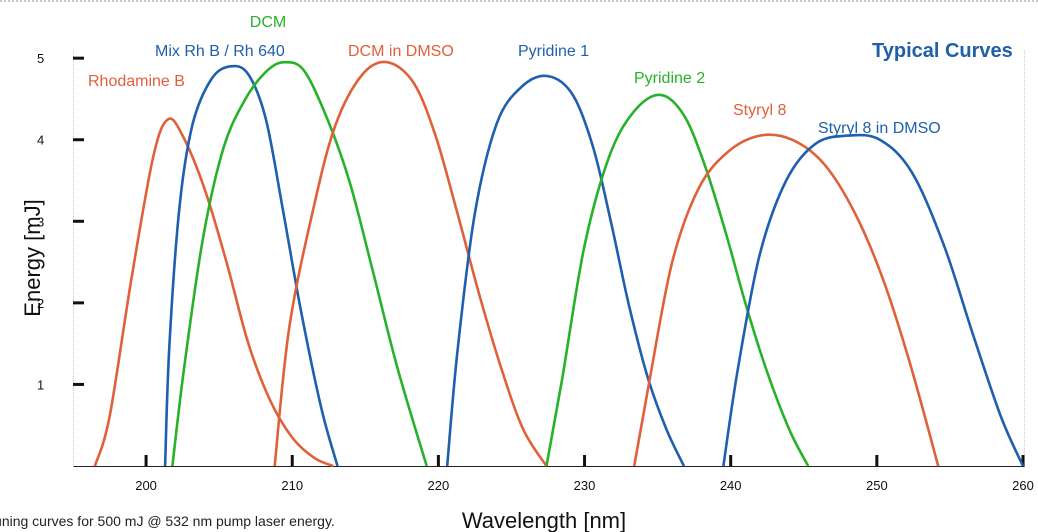 Image resolution: width=1038 pixels, height=532 pixels. Describe the element at coordinates (220, 51) in the screenshot. I see `series-label: Mix Rh B / Rh 640` at that location.